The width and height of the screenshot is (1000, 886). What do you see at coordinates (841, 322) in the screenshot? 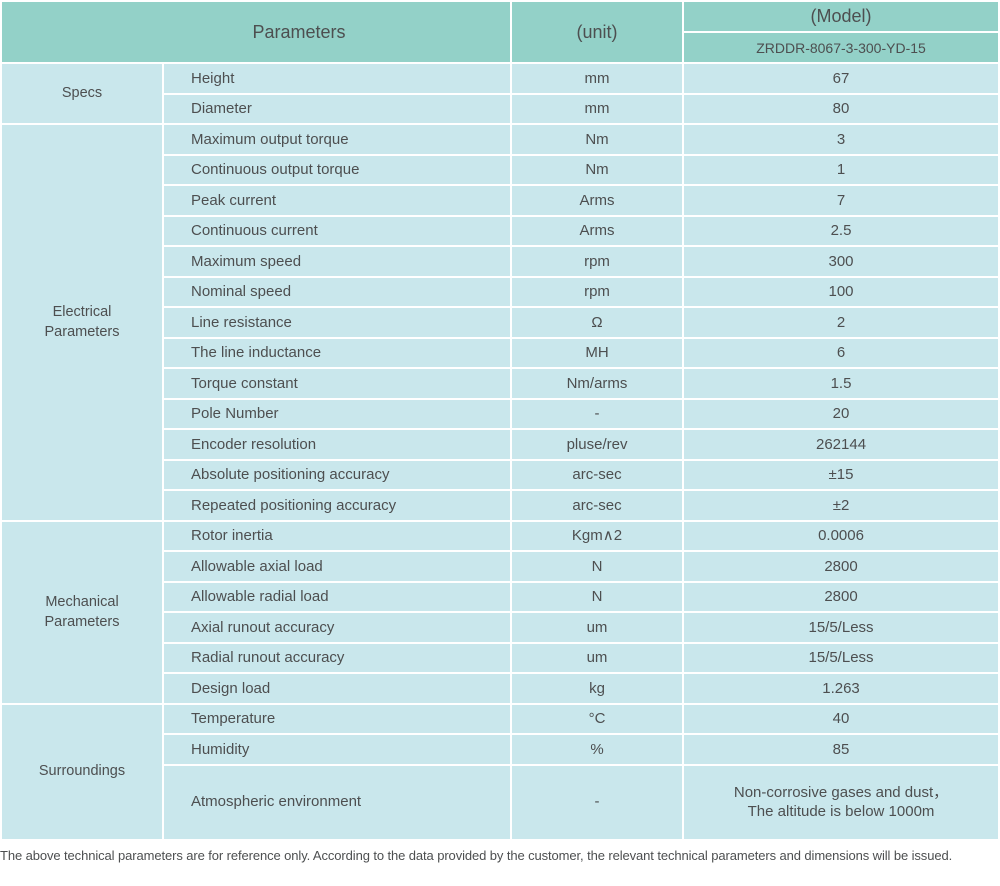
I see `value-cell: 2` at bounding box center [841, 322].